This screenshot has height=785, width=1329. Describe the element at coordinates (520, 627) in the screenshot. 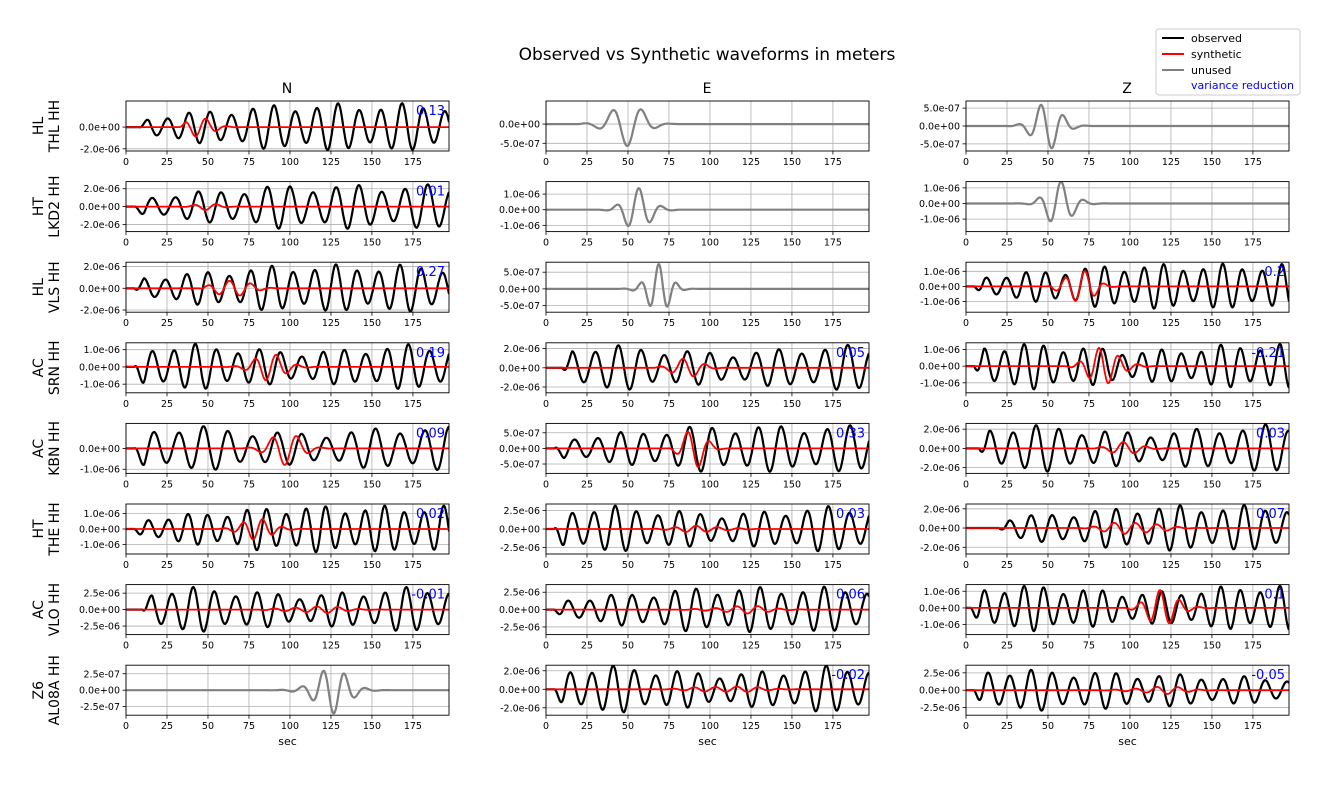

I see `y-tick-label: -2.5e-06` at that location.